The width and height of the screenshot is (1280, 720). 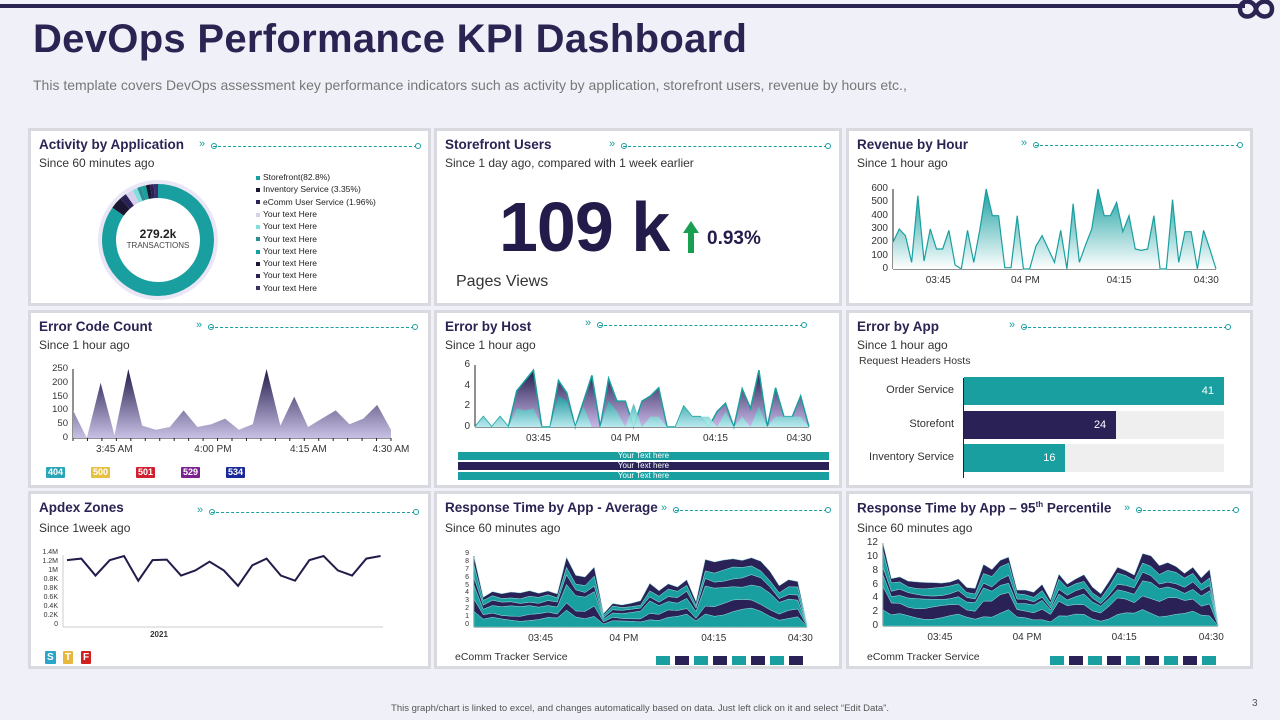 I want to click on y-tick-label: 8, so click(x=467, y=561).